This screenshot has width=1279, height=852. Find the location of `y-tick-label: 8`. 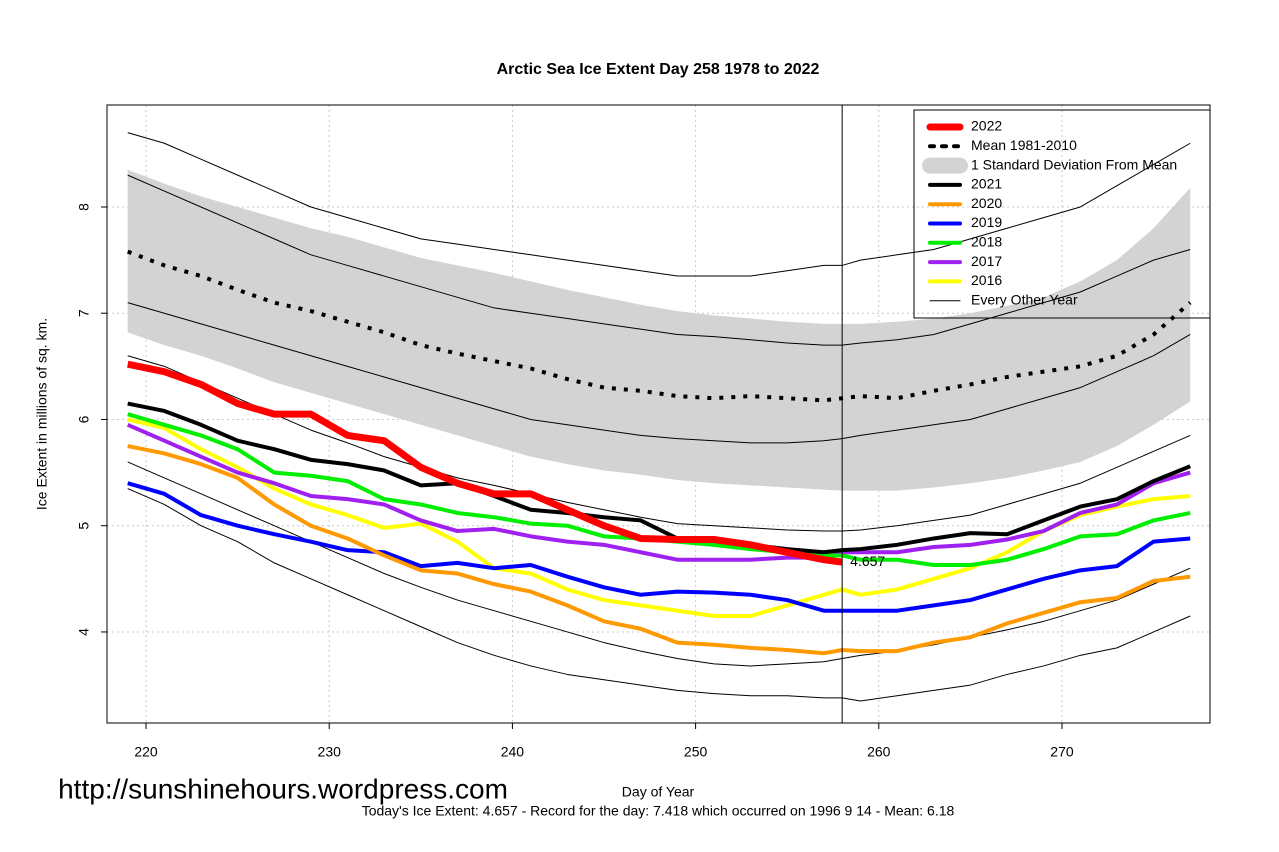

y-tick-label: 8 is located at coordinates (84, 207).